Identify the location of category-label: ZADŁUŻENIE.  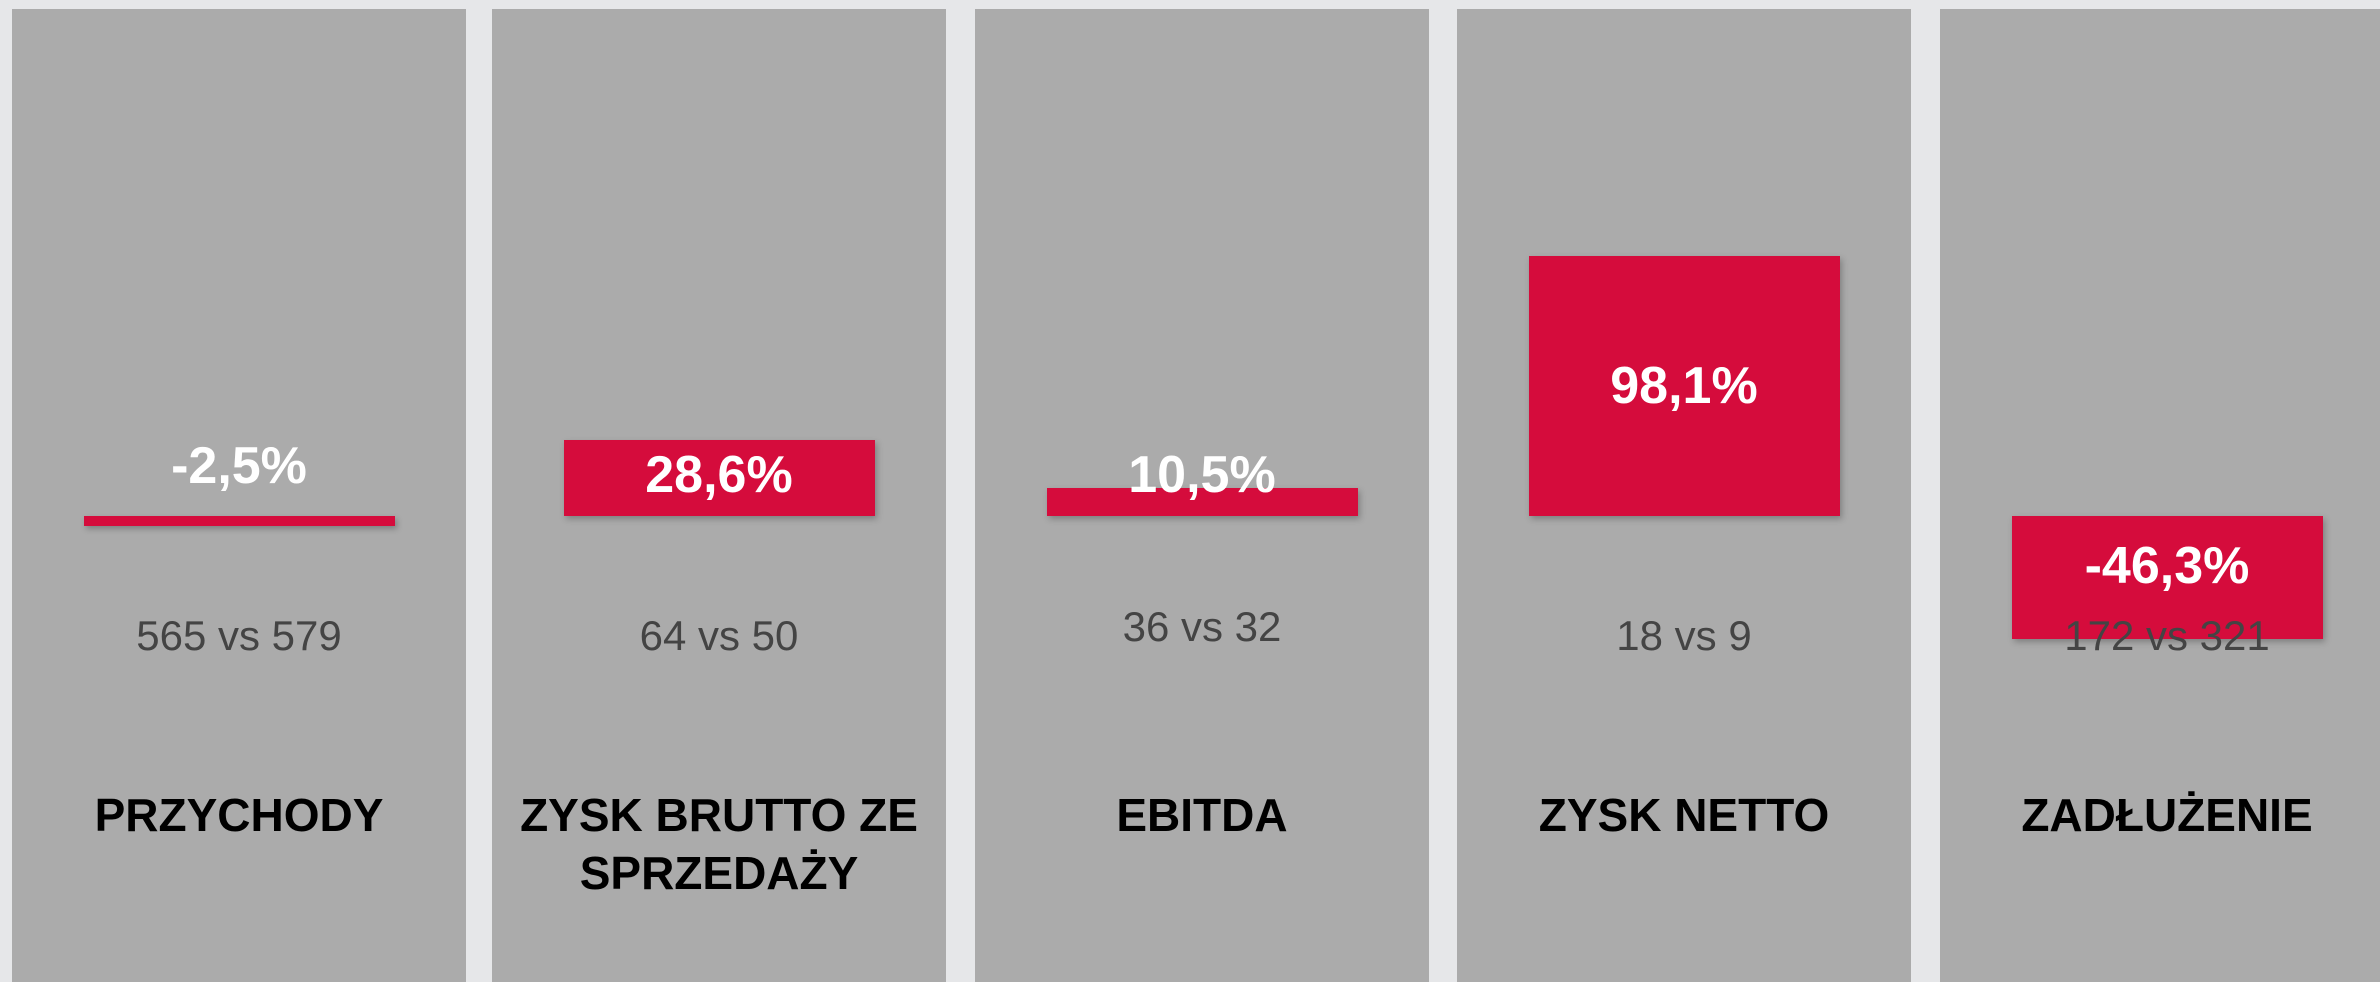
(2167, 815).